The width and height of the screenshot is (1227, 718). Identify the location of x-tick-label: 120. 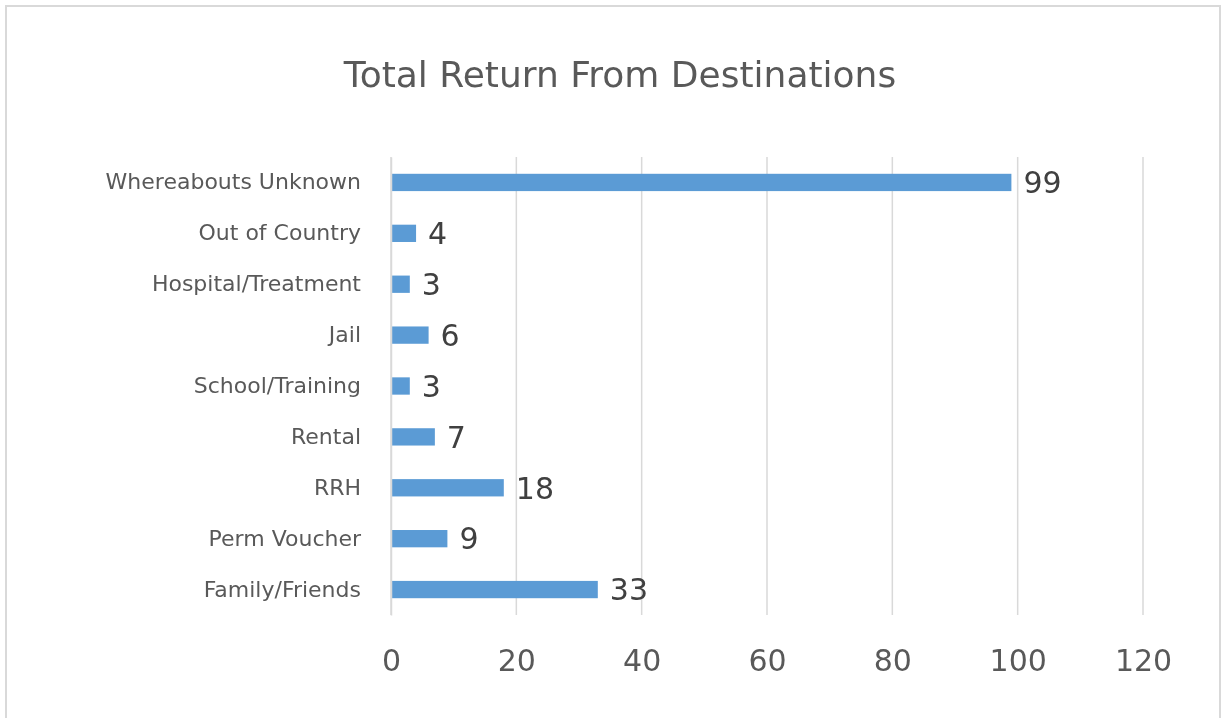
(1143, 661).